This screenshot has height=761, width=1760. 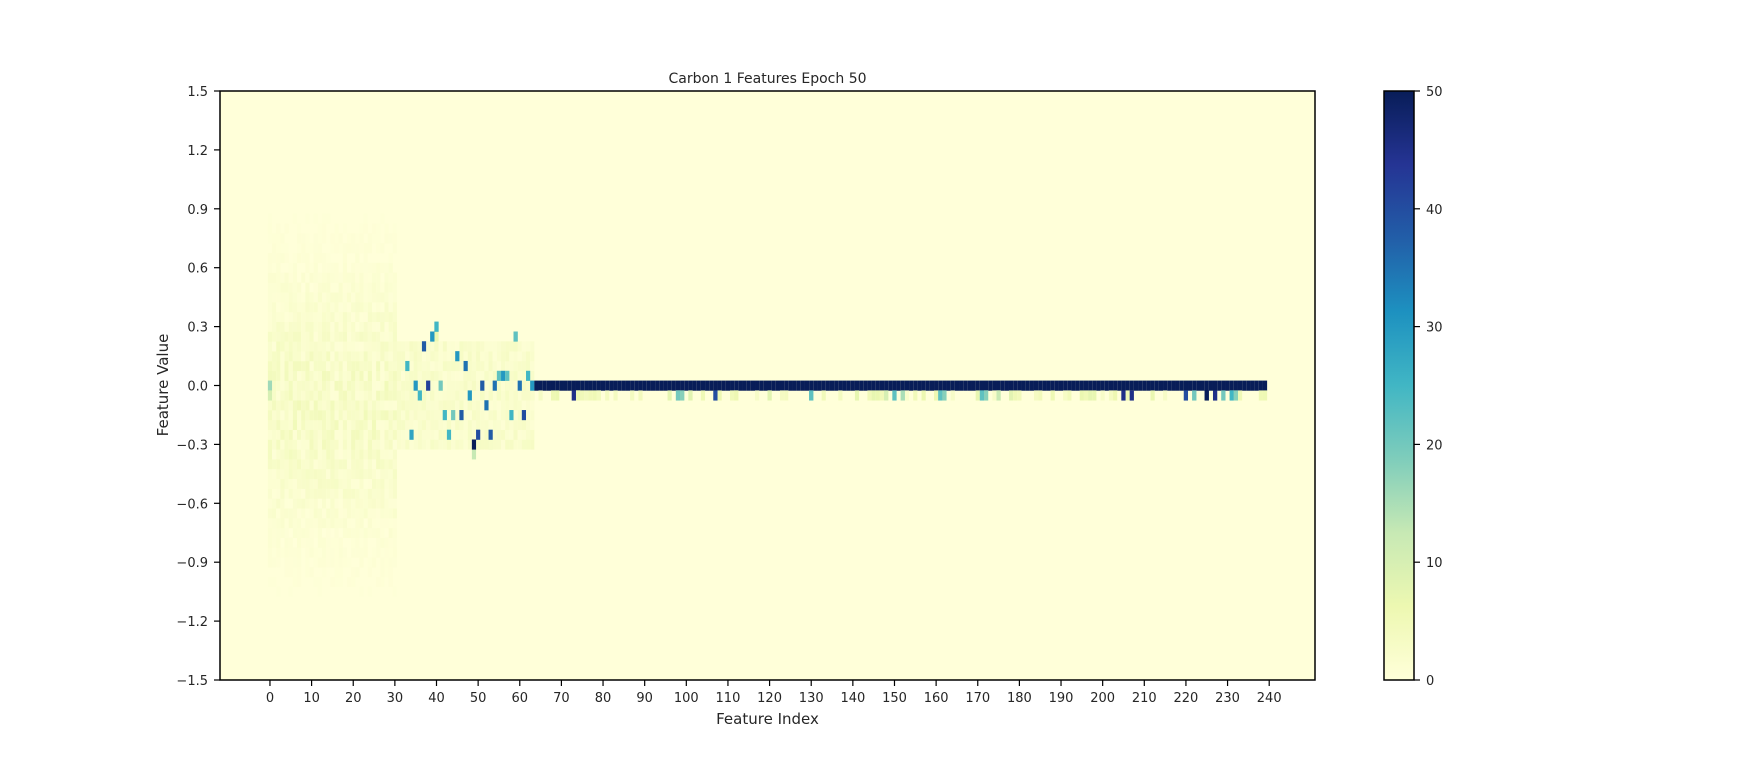 What do you see at coordinates (1399, 385) in the screenshot?
I see `colorbar-frame` at bounding box center [1399, 385].